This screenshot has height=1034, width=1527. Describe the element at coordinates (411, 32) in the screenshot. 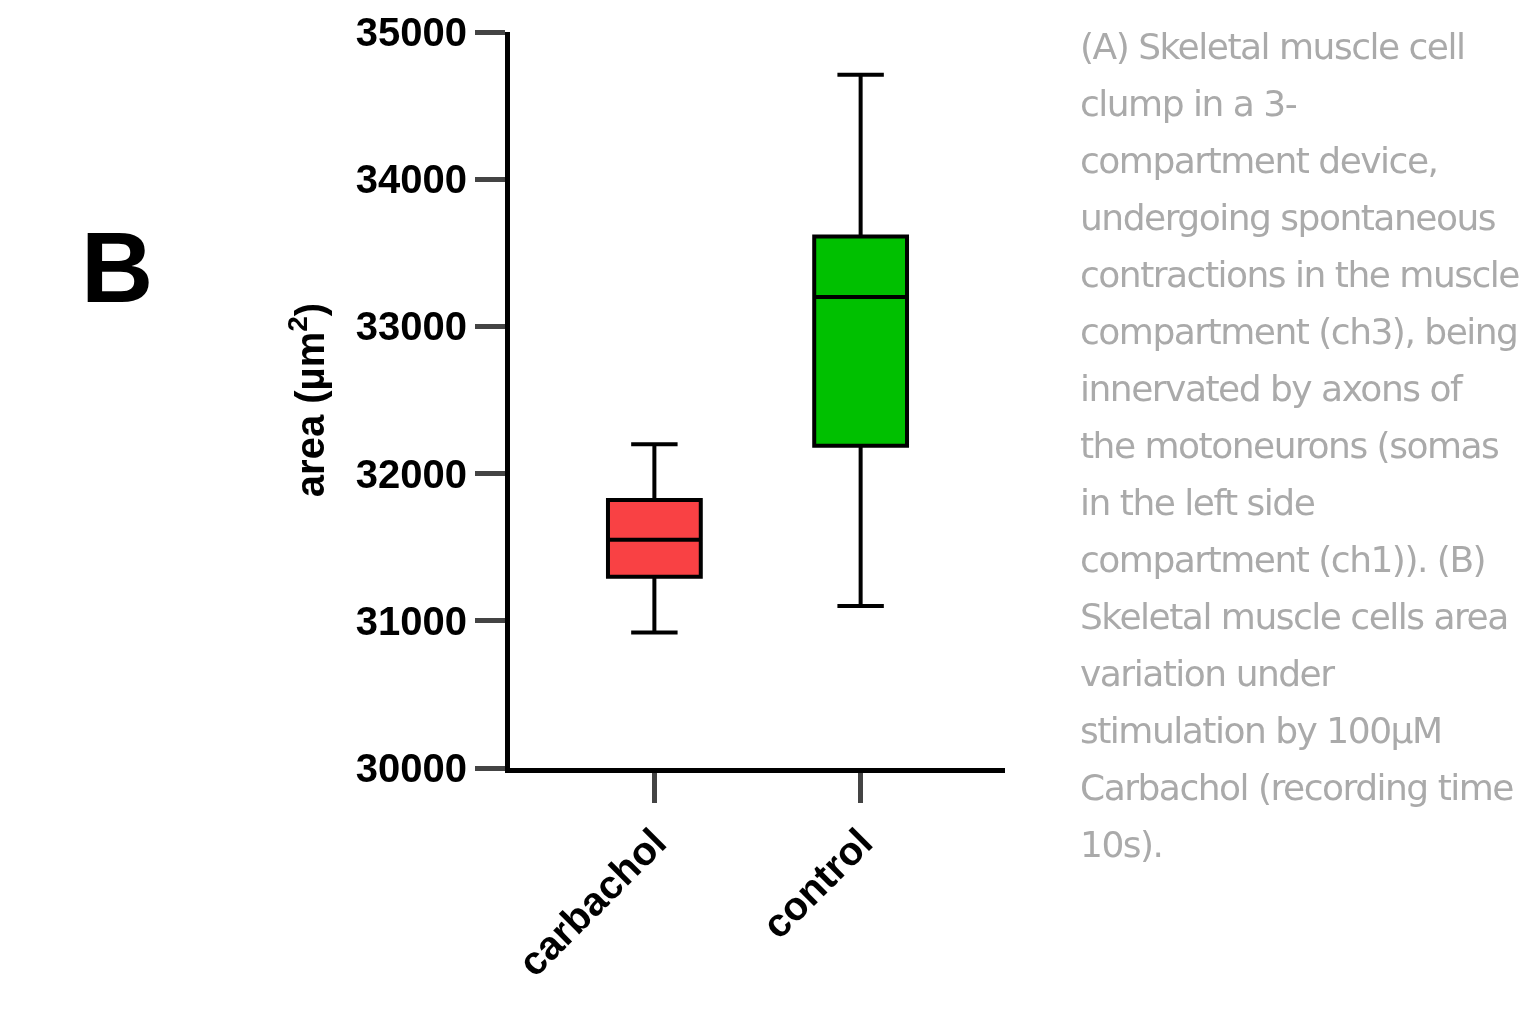

I see `y-tick-label: 35000` at that location.